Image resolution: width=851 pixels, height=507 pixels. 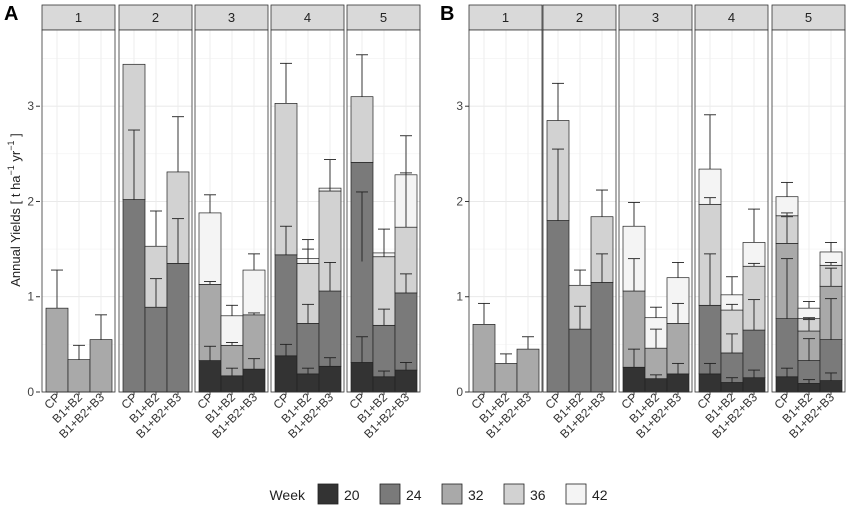 I want to click on y-tick-label: 3, so click(x=459, y=106).